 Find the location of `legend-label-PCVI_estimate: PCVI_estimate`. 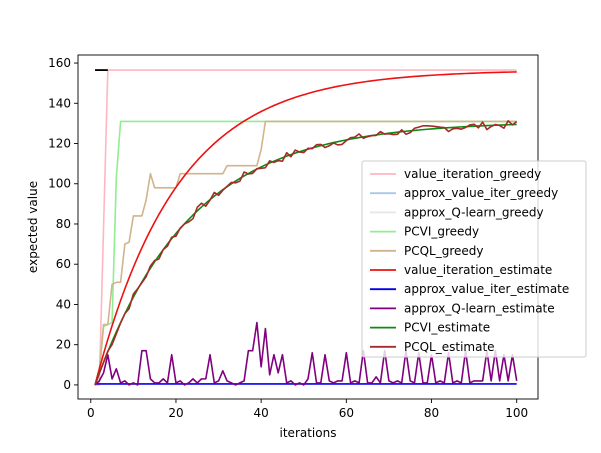

legend-label-PCVI_estimate: PCVI_estimate is located at coordinates (447, 328).